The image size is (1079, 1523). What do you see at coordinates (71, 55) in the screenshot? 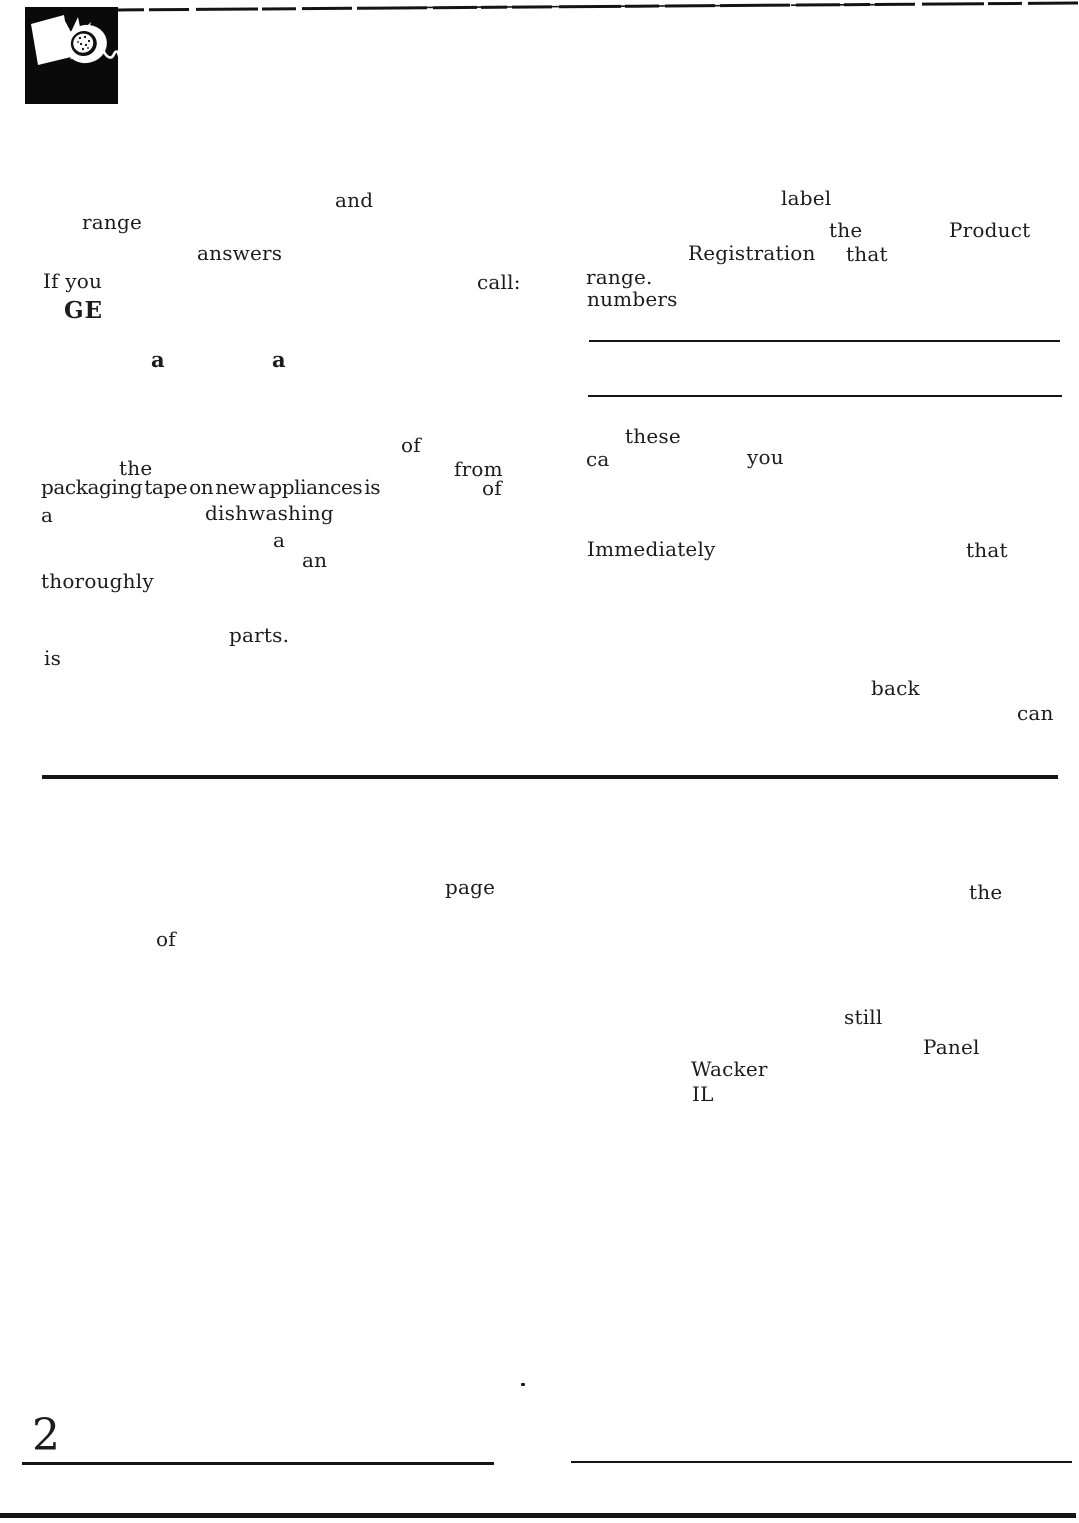
I see `tape-roll-icon` at bounding box center [71, 55].